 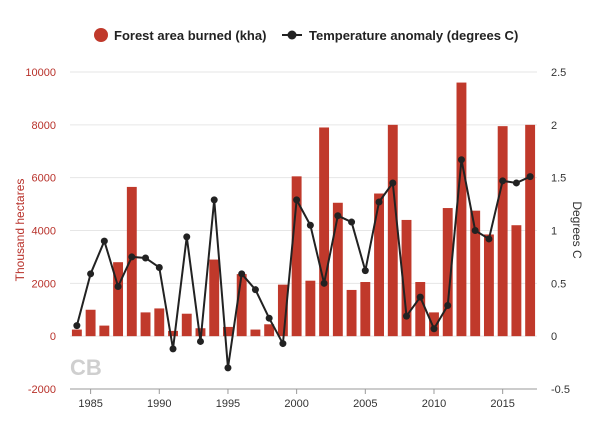 I want to click on legend-line-label: Temperature anomaly (degrees C), so click(x=413, y=35).